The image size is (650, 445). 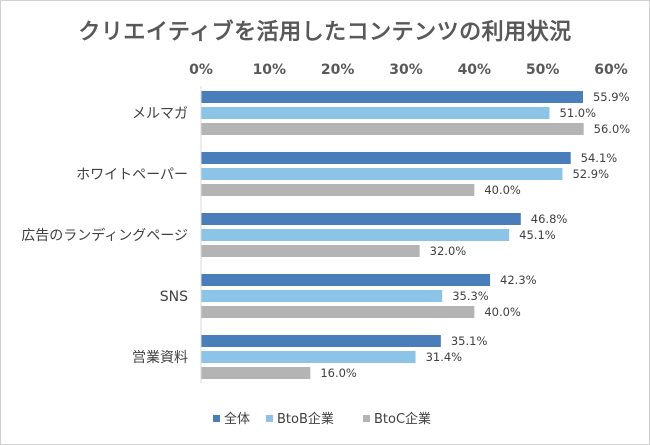 I want to click on data-label: 56.0%, so click(x=612, y=129).